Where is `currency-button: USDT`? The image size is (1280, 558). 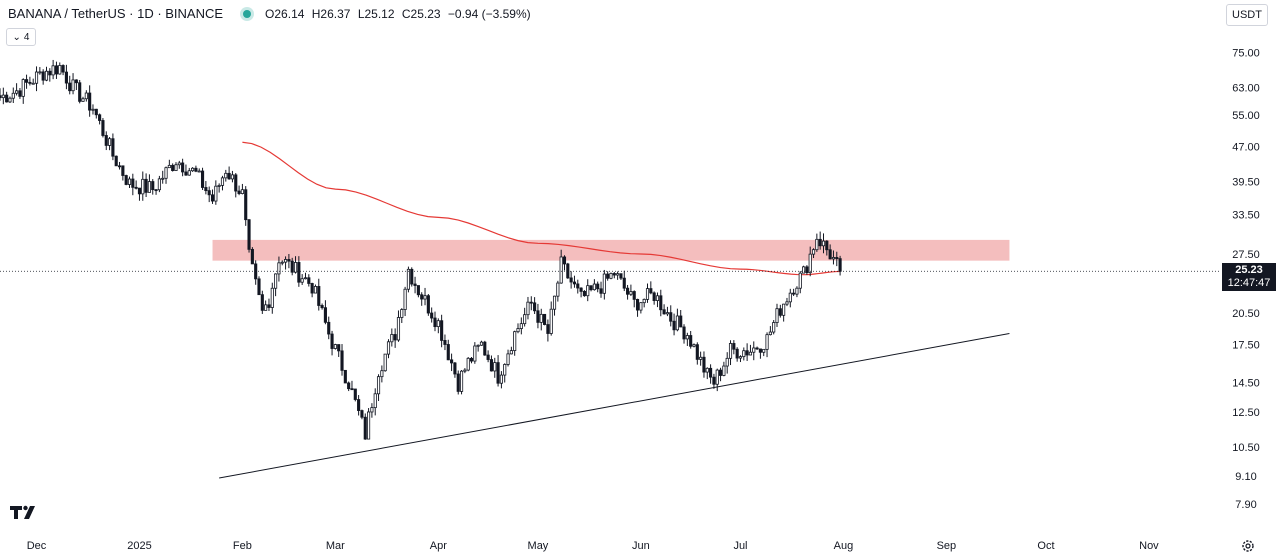
currency-button: USDT is located at coordinates (1247, 15).